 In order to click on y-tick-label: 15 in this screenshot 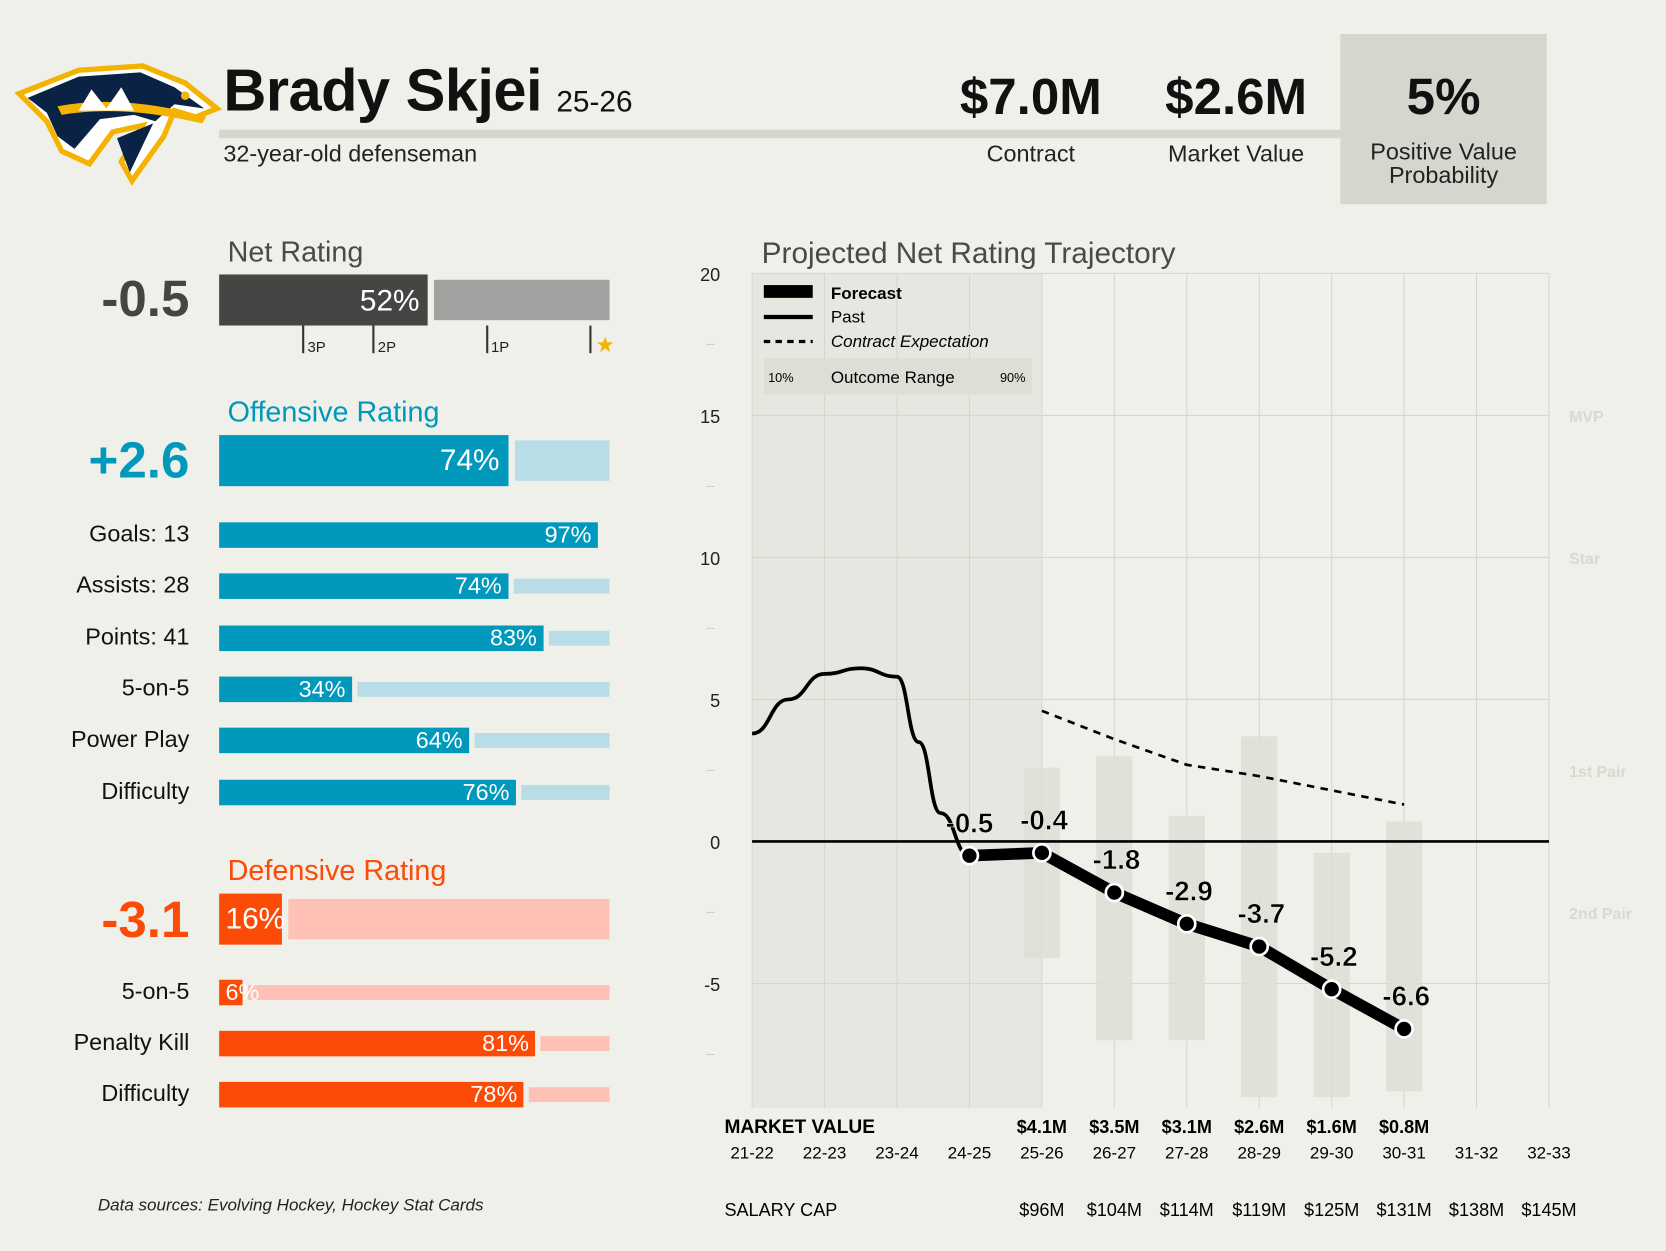, I will do `click(710, 417)`.